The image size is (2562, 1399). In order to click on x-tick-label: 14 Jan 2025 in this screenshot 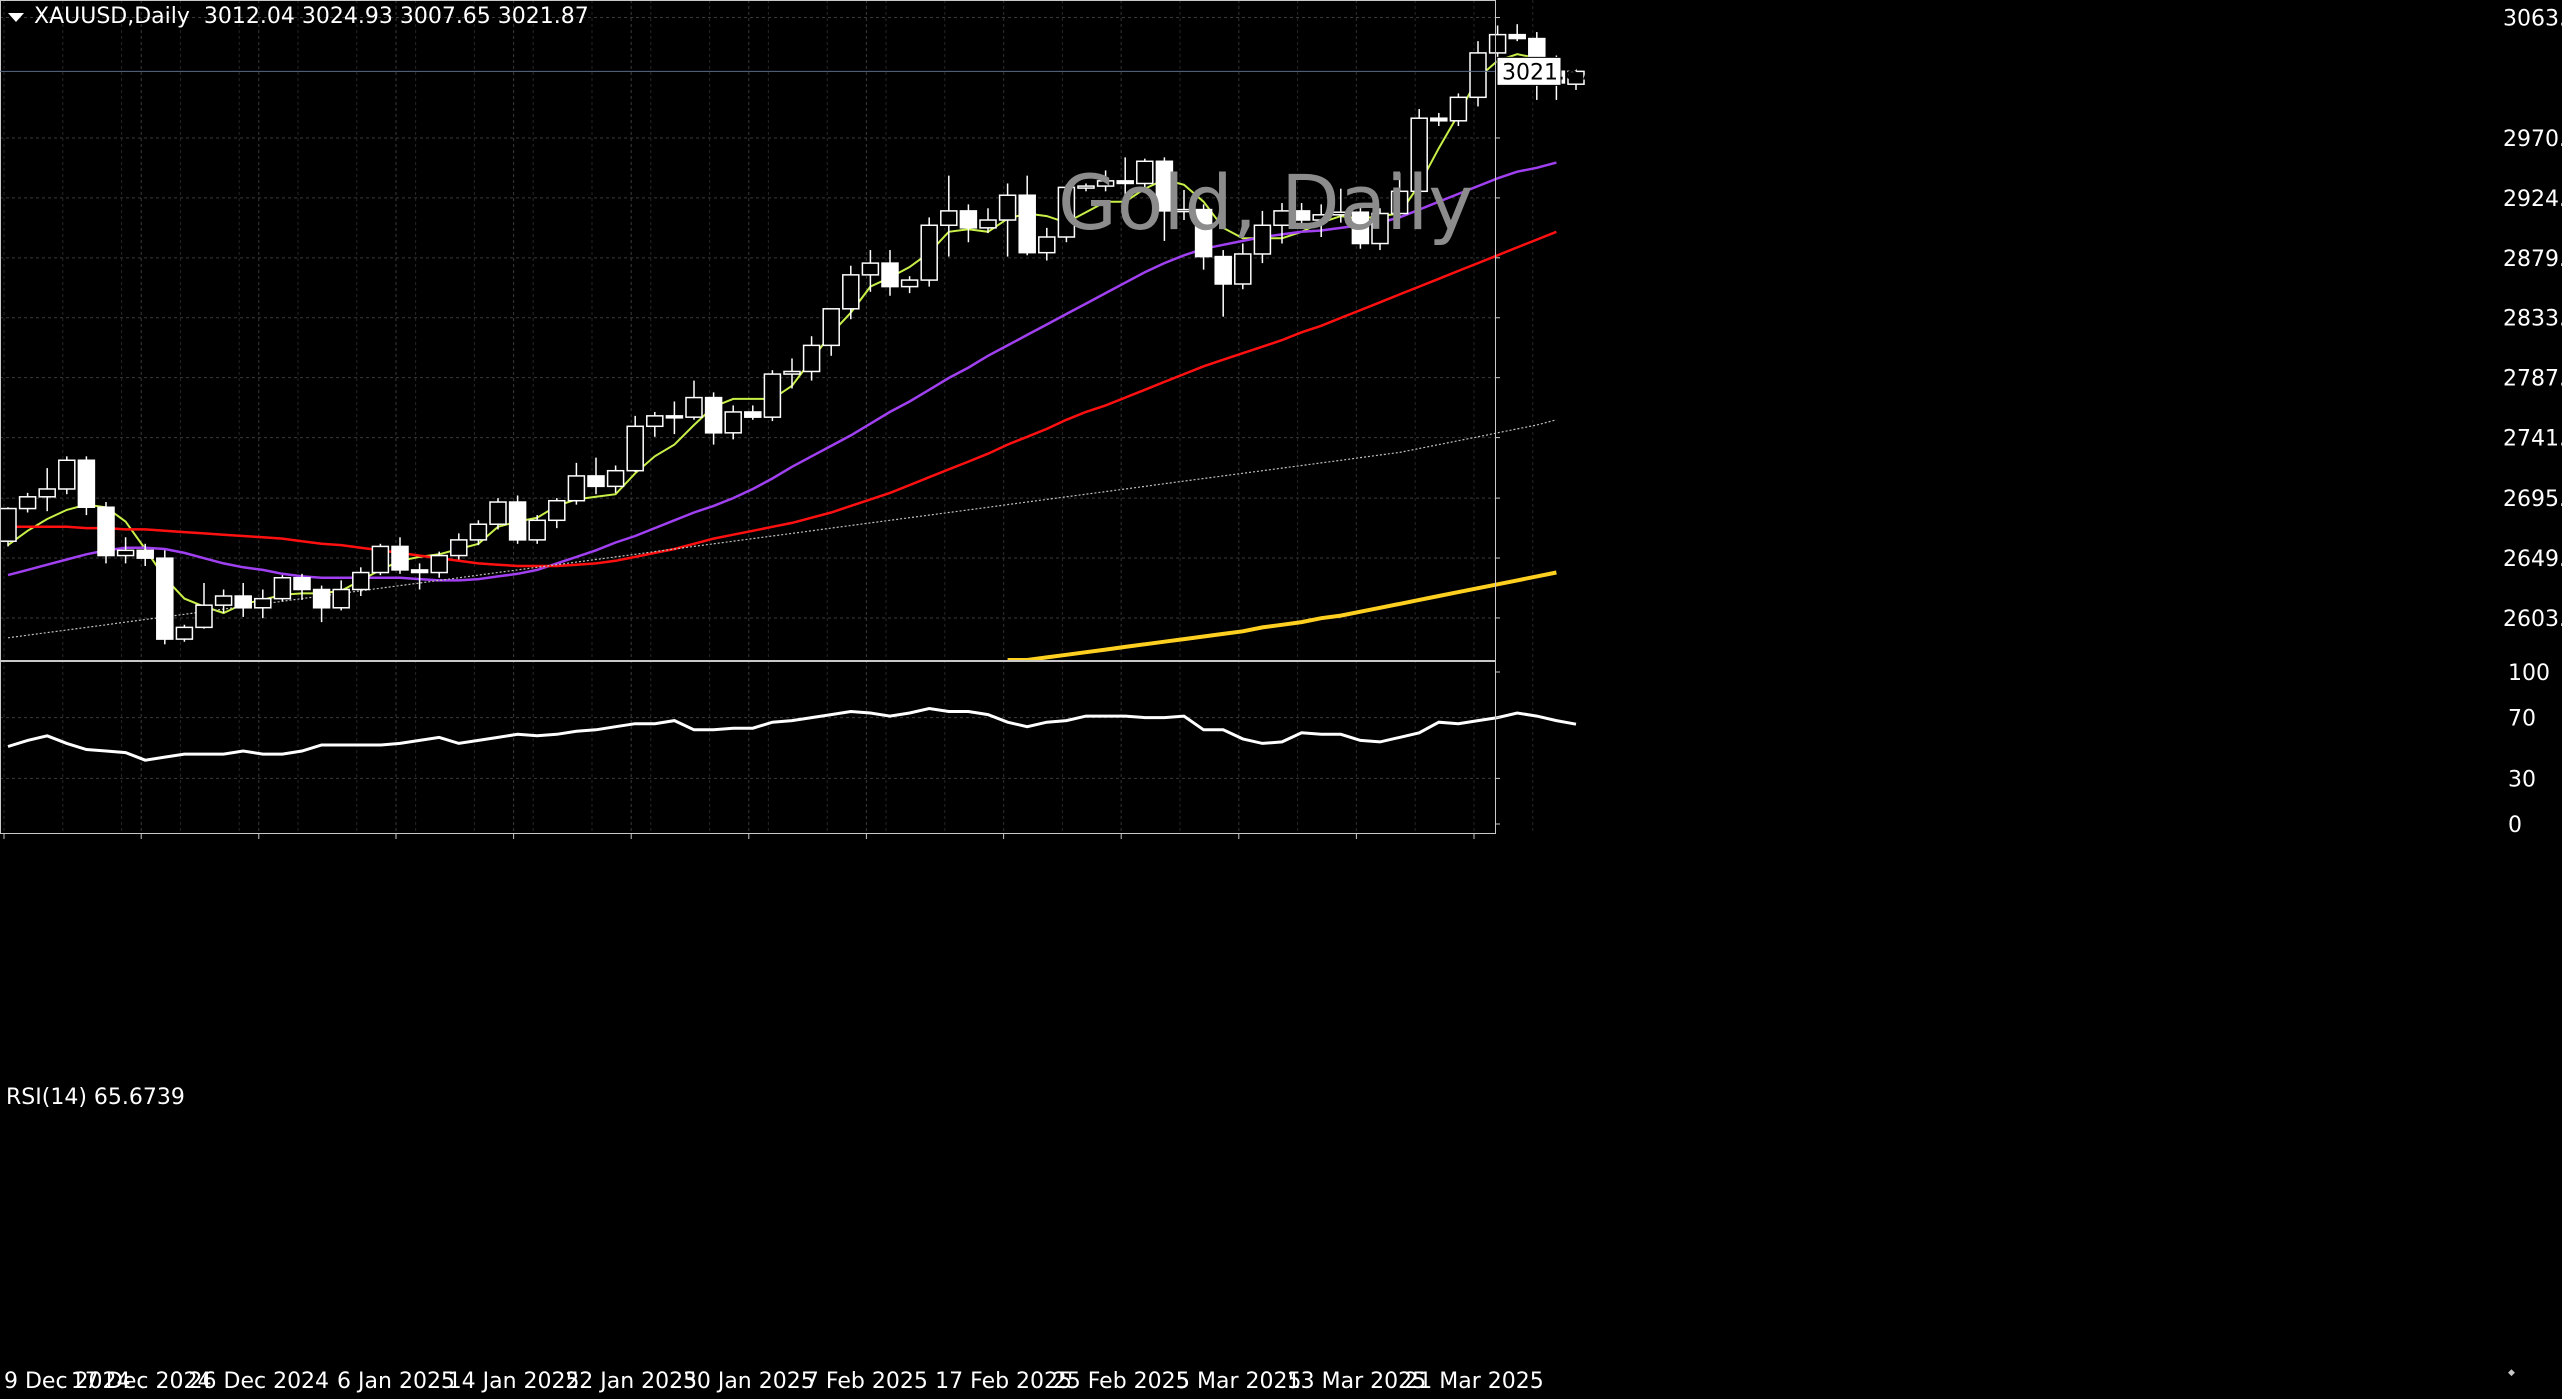, I will do `click(514, 1381)`.